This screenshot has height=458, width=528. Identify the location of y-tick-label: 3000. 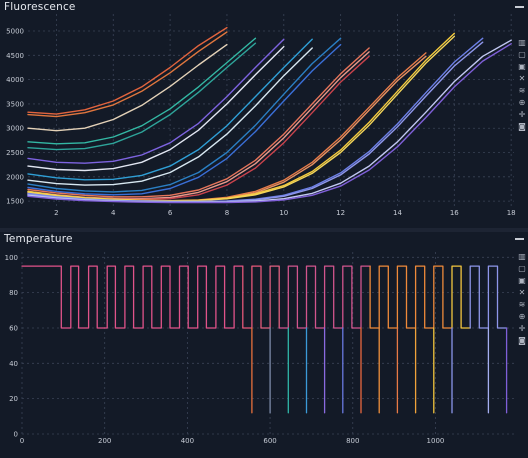
(15, 129).